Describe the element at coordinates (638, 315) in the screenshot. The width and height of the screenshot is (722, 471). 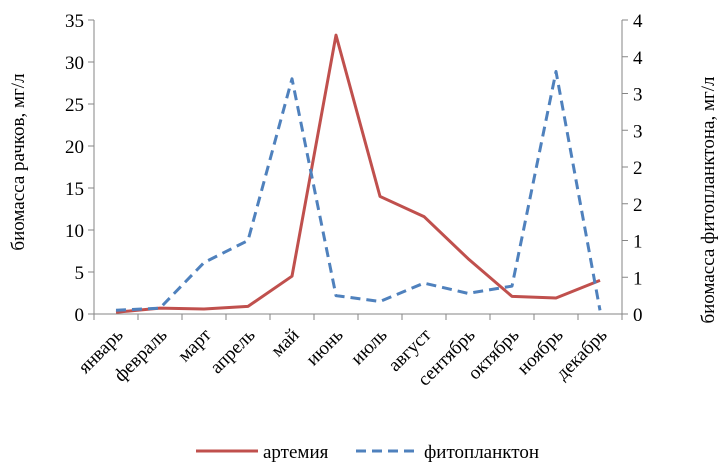
I see `y-right-tick-label: 0` at that location.